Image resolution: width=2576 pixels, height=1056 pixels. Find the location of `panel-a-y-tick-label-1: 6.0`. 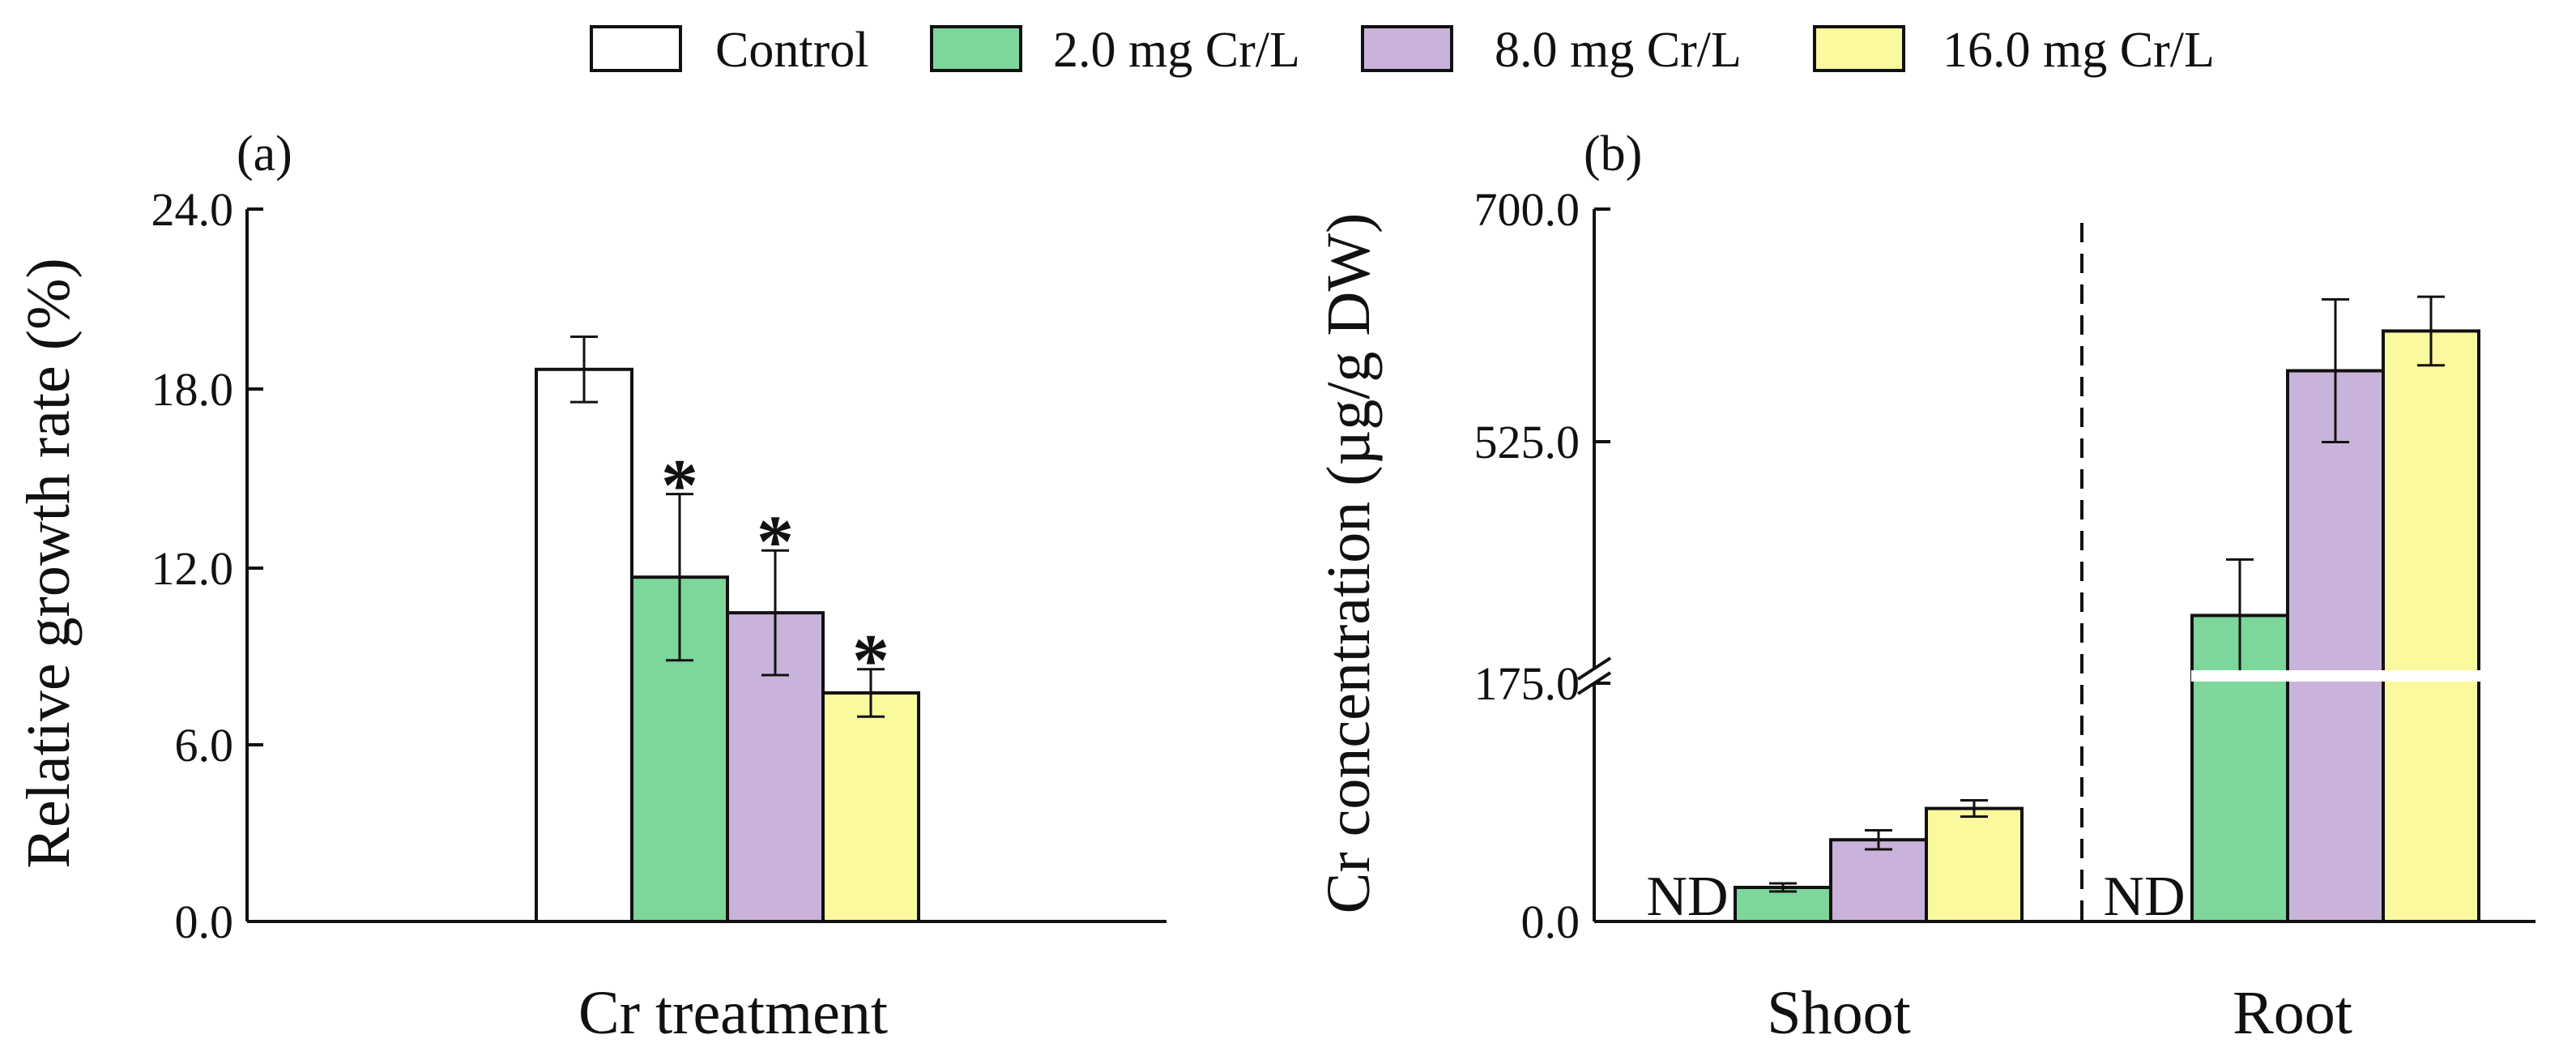

panel-a-y-tick-label-1: 6.0 is located at coordinates (204, 745).